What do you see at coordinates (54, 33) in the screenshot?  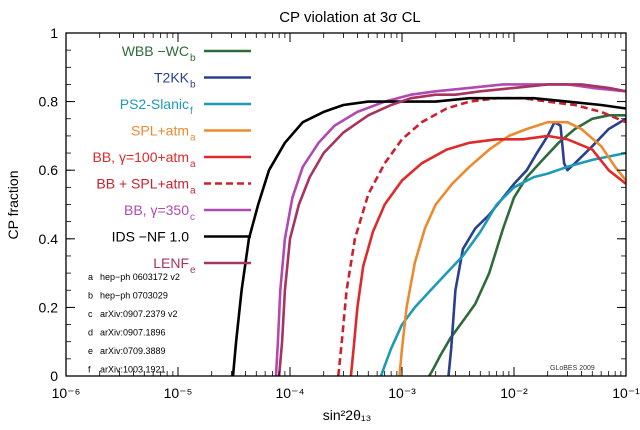 I see `y-tick-label: 1` at bounding box center [54, 33].